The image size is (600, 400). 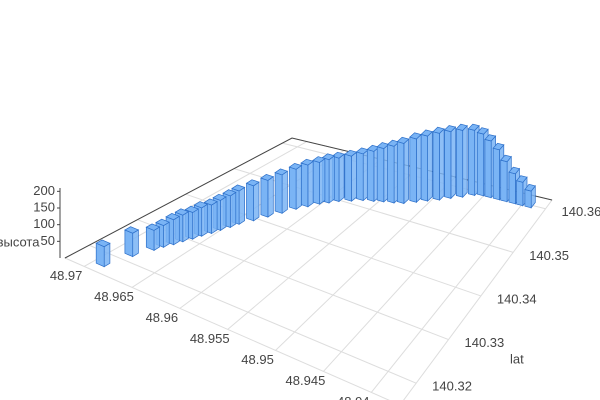 I want to click on z-tick-label: 150, so click(x=44, y=206).